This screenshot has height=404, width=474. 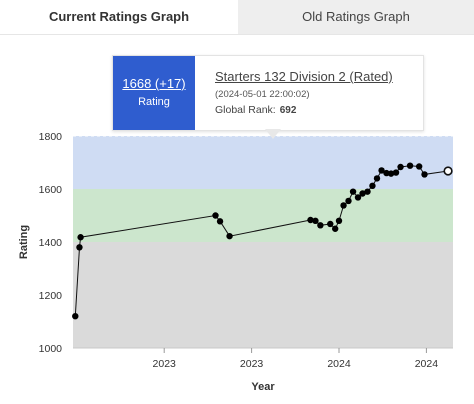 I want to click on tooltip-arrow, so click(x=273, y=134).